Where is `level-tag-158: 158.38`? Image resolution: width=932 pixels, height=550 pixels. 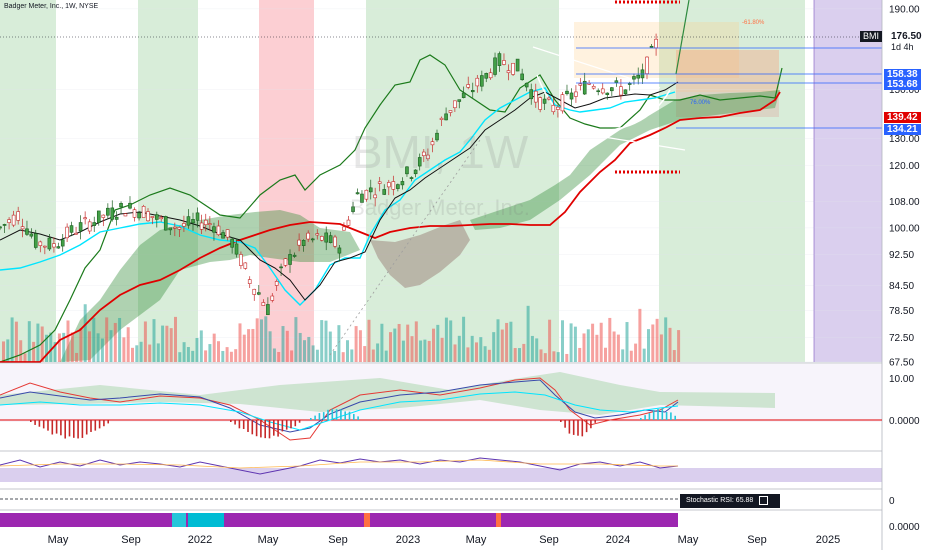
level-tag-158: 158.38 is located at coordinates (902, 74).